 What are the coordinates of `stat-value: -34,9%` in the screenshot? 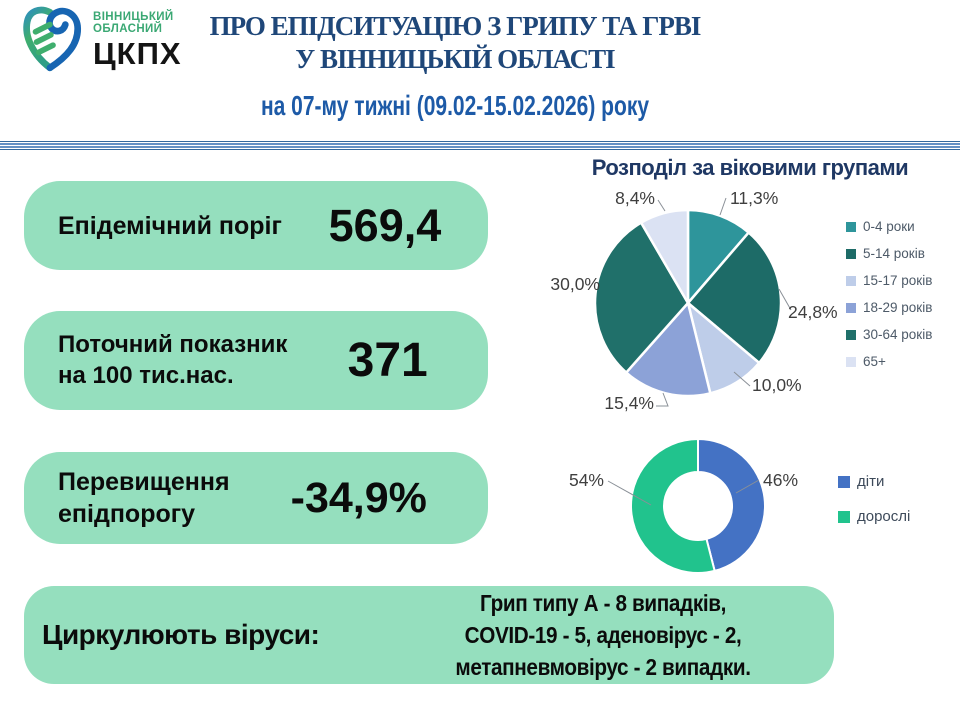 It's located at (358, 497).